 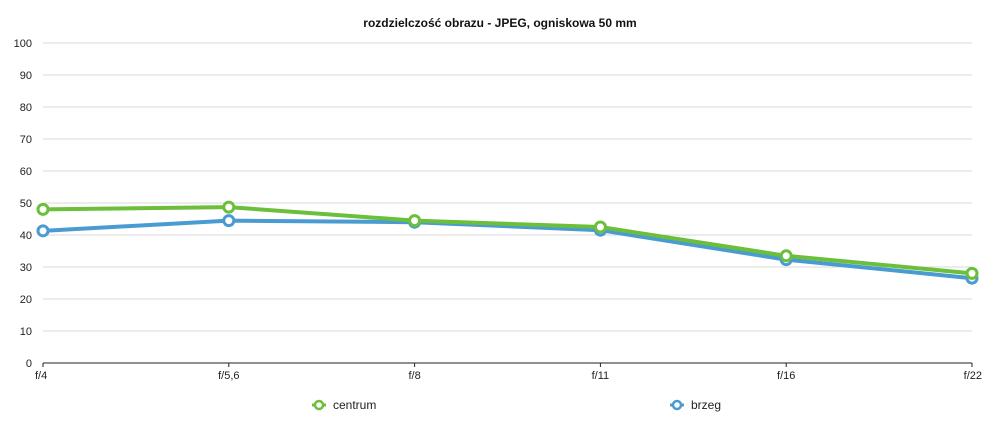 I want to click on x-tick-label: f/8, so click(x=414, y=376).